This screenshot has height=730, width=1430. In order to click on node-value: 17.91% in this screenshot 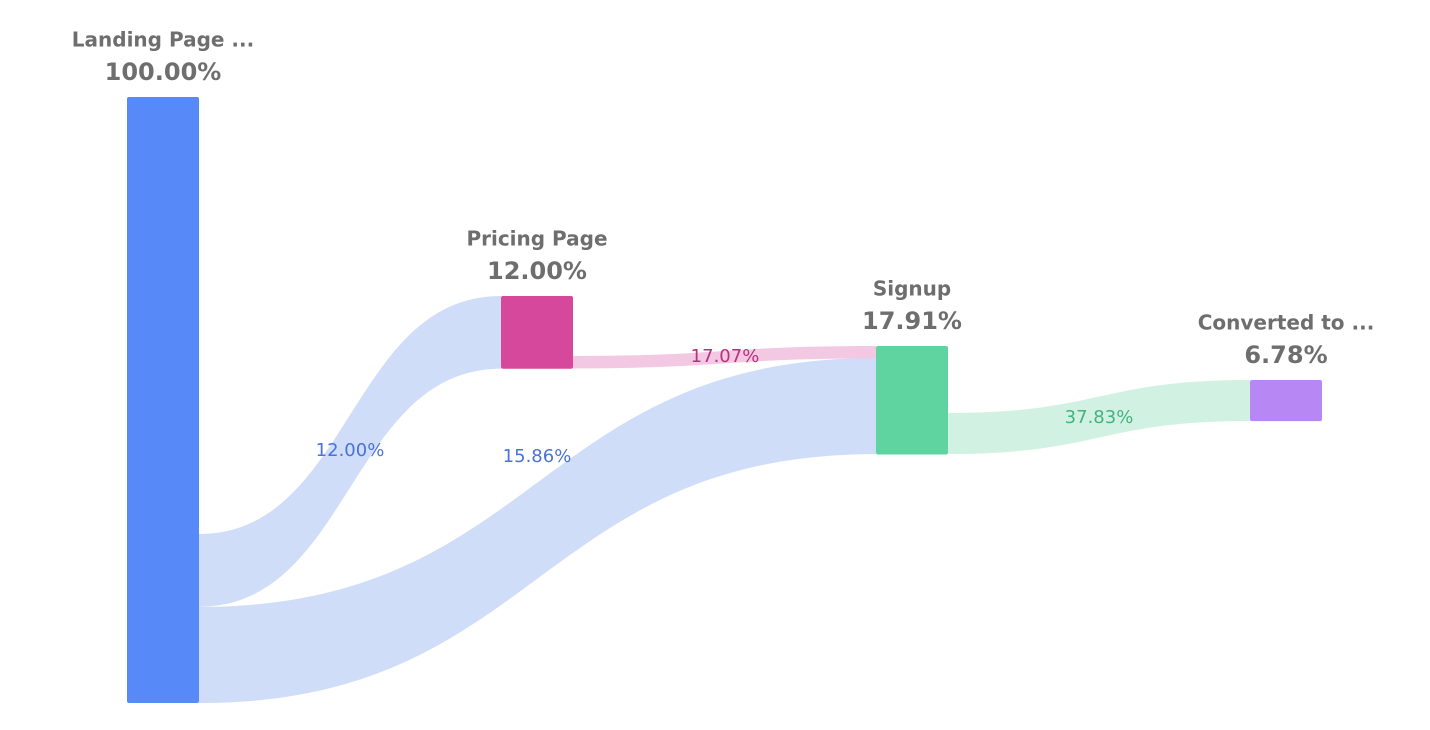, I will do `click(912, 321)`.